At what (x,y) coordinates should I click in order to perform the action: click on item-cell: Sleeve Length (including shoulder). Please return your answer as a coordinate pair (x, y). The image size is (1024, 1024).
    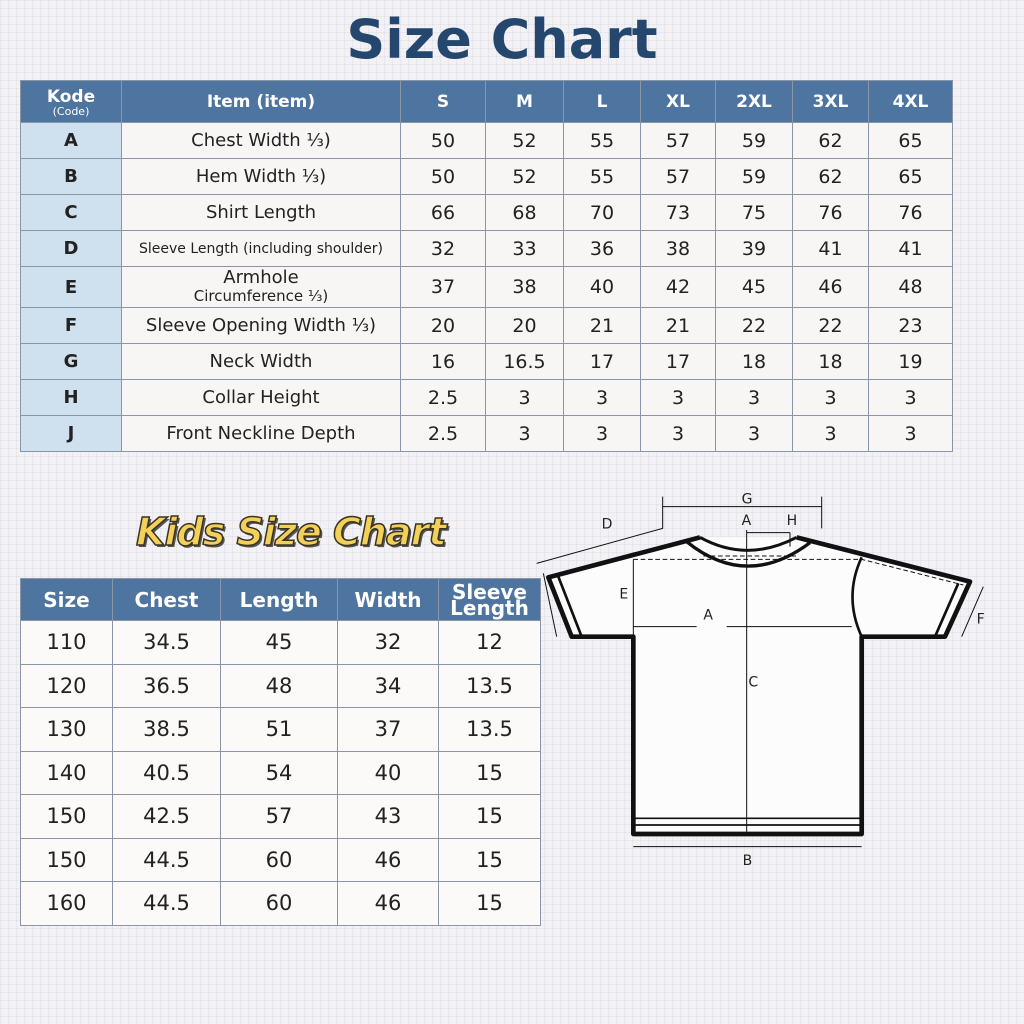
    Looking at the image, I should click on (261, 248).